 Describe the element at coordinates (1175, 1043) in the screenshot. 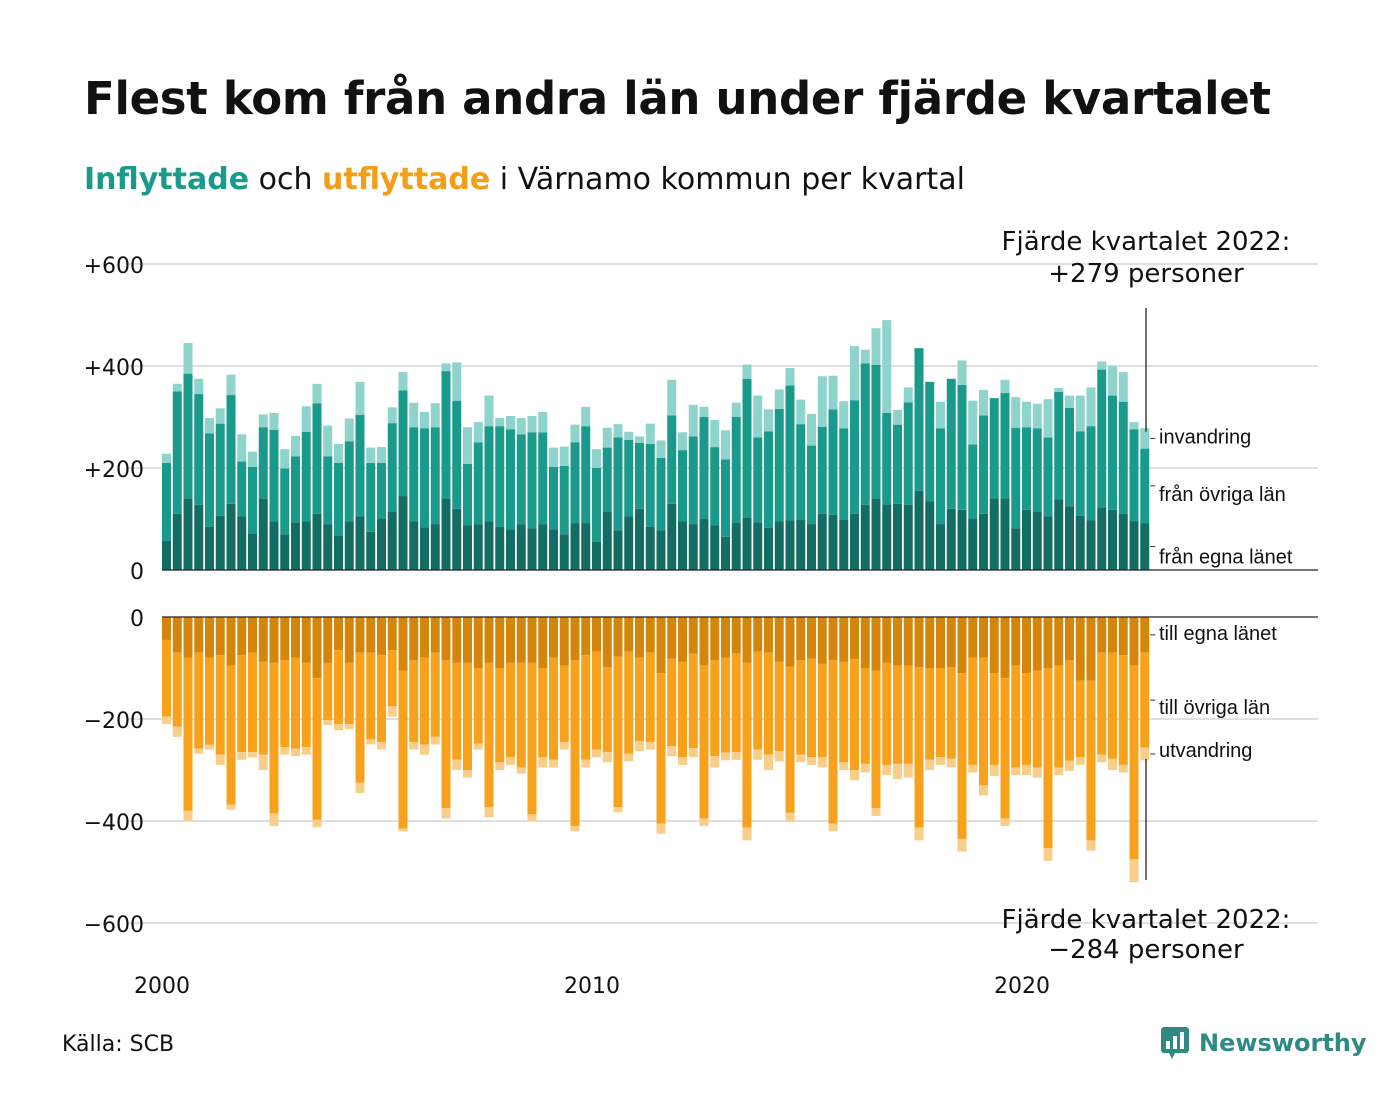

I see `newsworthy-logo-icon` at that location.